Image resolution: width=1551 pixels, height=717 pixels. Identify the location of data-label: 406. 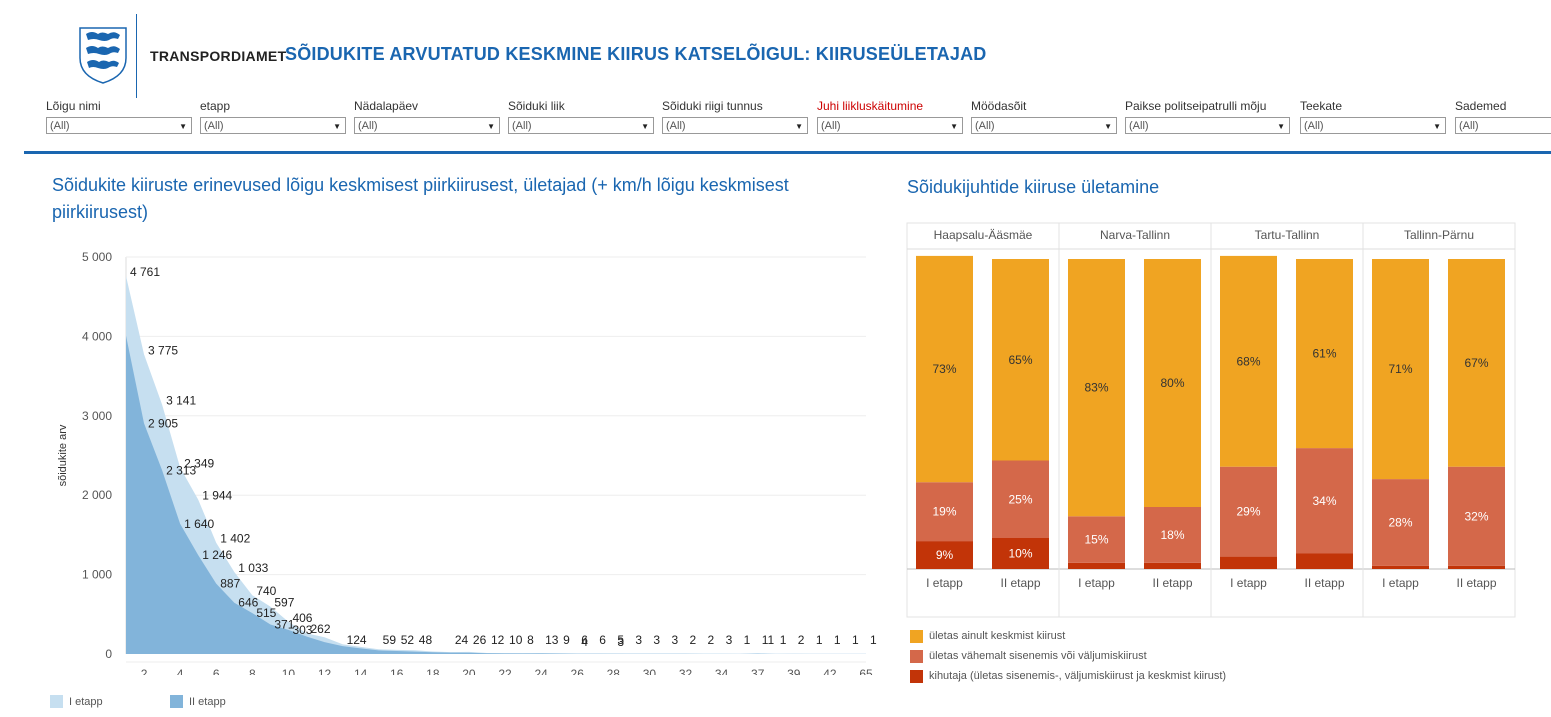
(302, 618).